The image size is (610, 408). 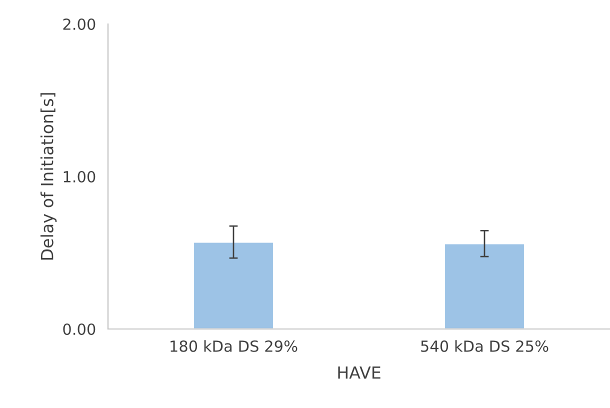 I want to click on x-tick-label: 540 kDa DS 25%, so click(x=484, y=346).